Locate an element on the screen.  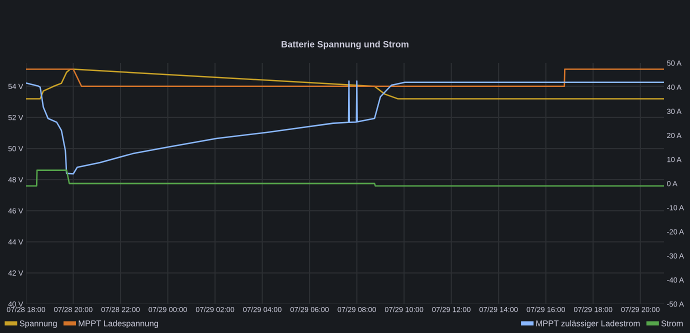
legend-label: MPPT Ladespannung is located at coordinates (118, 324).